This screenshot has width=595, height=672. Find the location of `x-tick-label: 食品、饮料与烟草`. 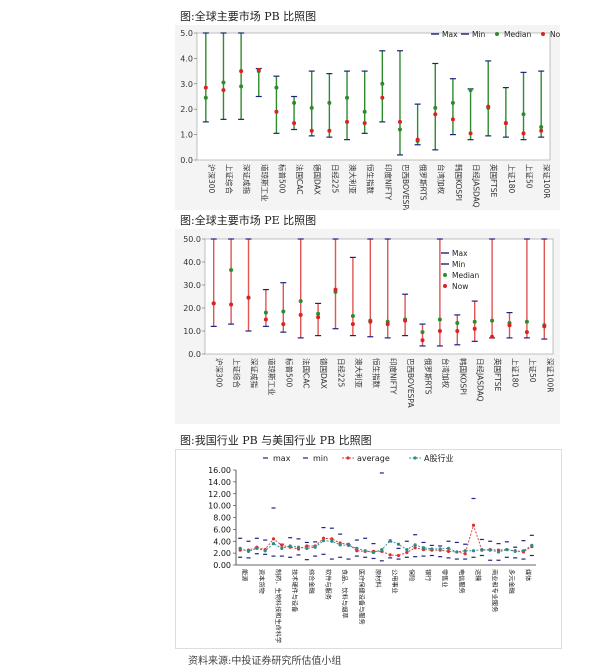

x-tick-label: 食品、饮料与烟草 is located at coordinates (345, 594).